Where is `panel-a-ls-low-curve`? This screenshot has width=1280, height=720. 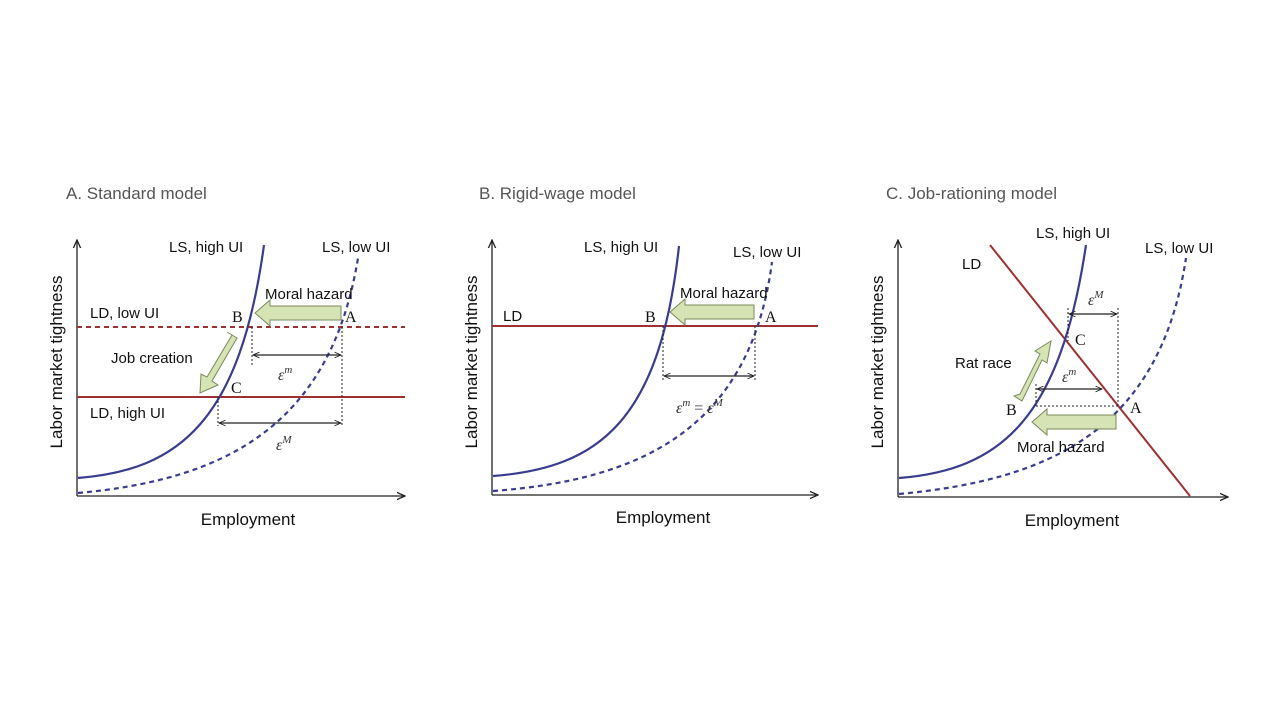
panel-a-ls-low-curve is located at coordinates (218, 376).